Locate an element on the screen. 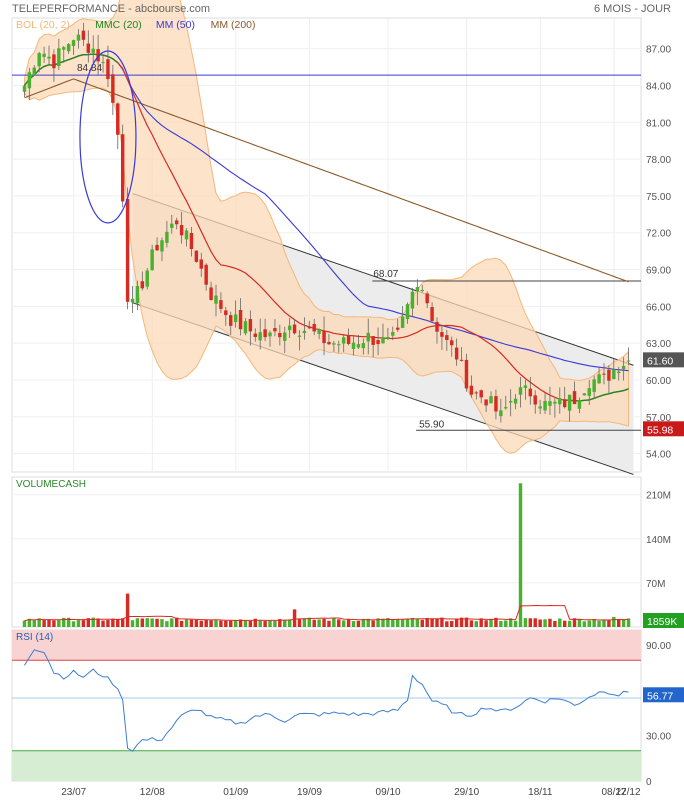 The image size is (684, 800). chart-title: TELEPERFORMANCE - abcbourse.com is located at coordinates (111, 9).